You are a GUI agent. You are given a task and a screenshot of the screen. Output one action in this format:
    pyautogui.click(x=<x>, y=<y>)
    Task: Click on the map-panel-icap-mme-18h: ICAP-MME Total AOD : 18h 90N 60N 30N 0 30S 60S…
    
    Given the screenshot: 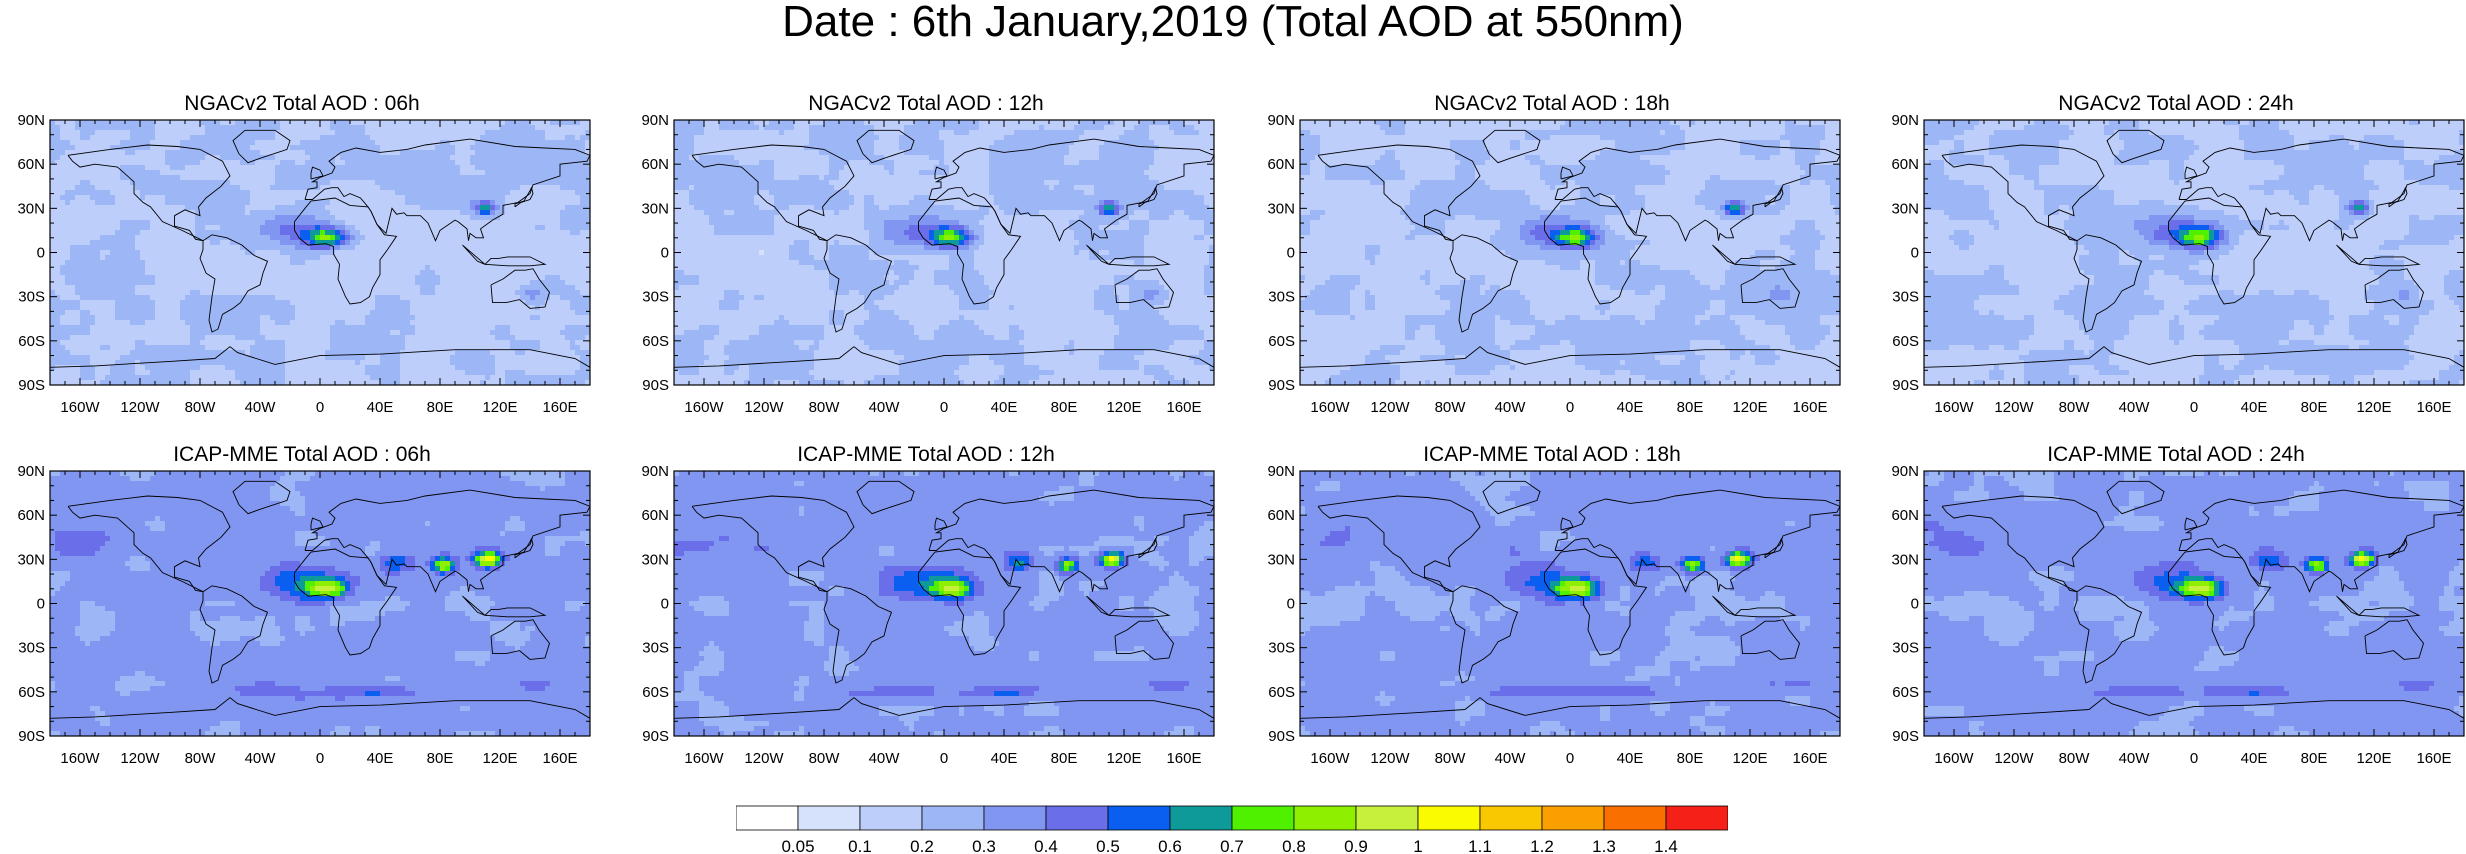 What is the action you would take?
    pyautogui.click(x=1552, y=605)
    